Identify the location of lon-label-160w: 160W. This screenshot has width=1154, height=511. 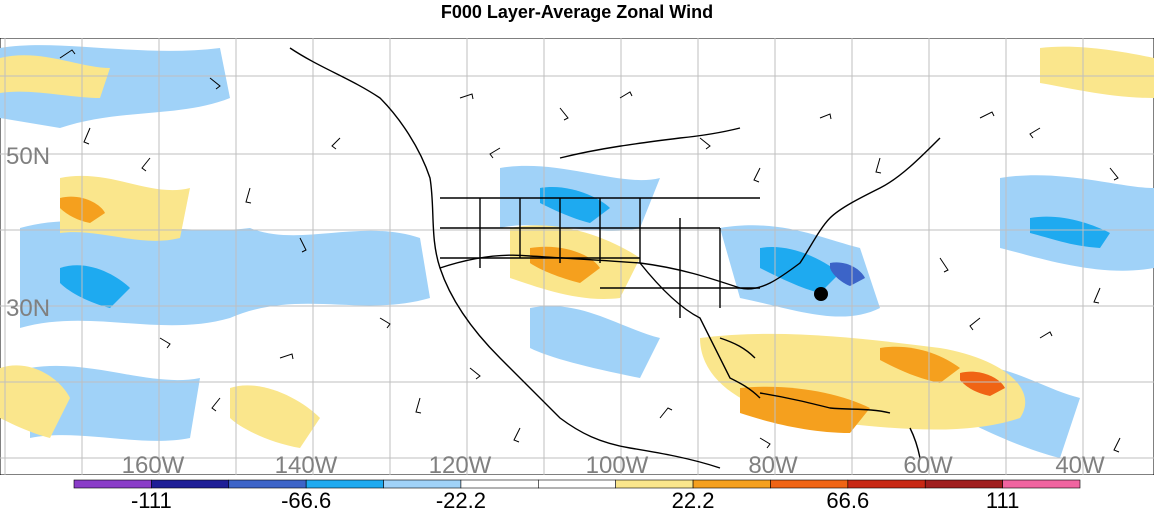
(153, 463).